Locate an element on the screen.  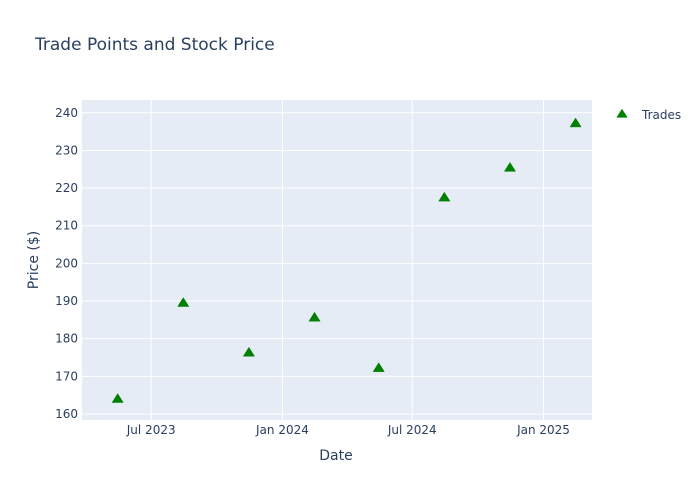
x-tick-label: Jan 2024 is located at coordinates (282, 430).